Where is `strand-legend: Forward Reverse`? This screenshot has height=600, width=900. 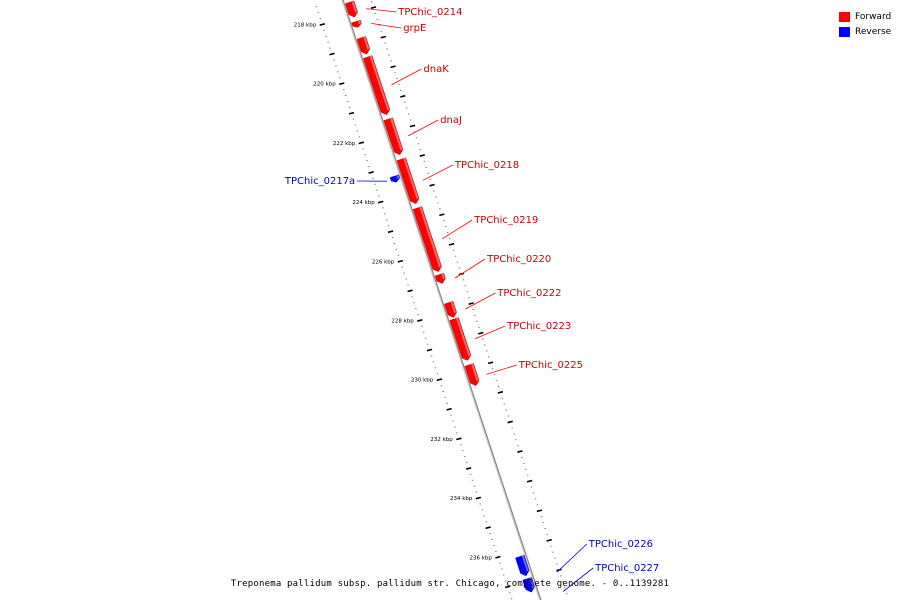
strand-legend: Forward Reverse is located at coordinates (865, 24).